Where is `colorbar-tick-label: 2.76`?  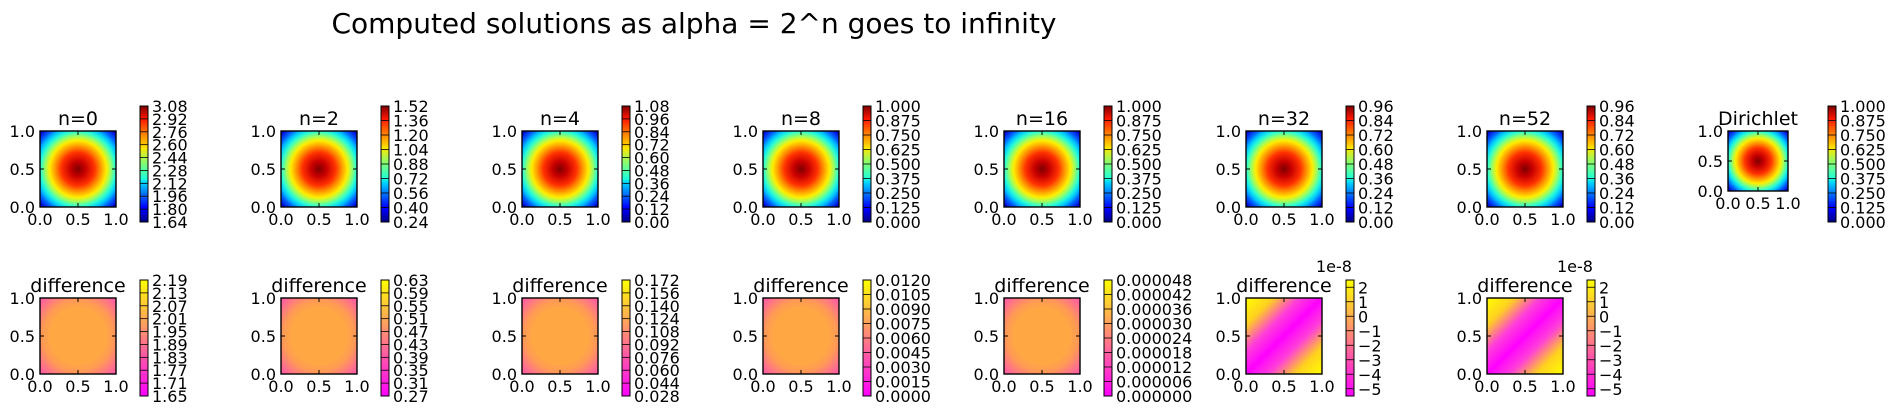
colorbar-tick-label: 2.76 is located at coordinates (170, 132).